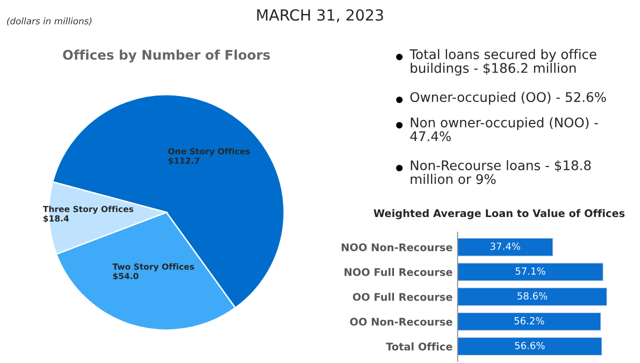 The image size is (640, 363). I want to click on slice-label: Three Story Offices, so click(88, 210).